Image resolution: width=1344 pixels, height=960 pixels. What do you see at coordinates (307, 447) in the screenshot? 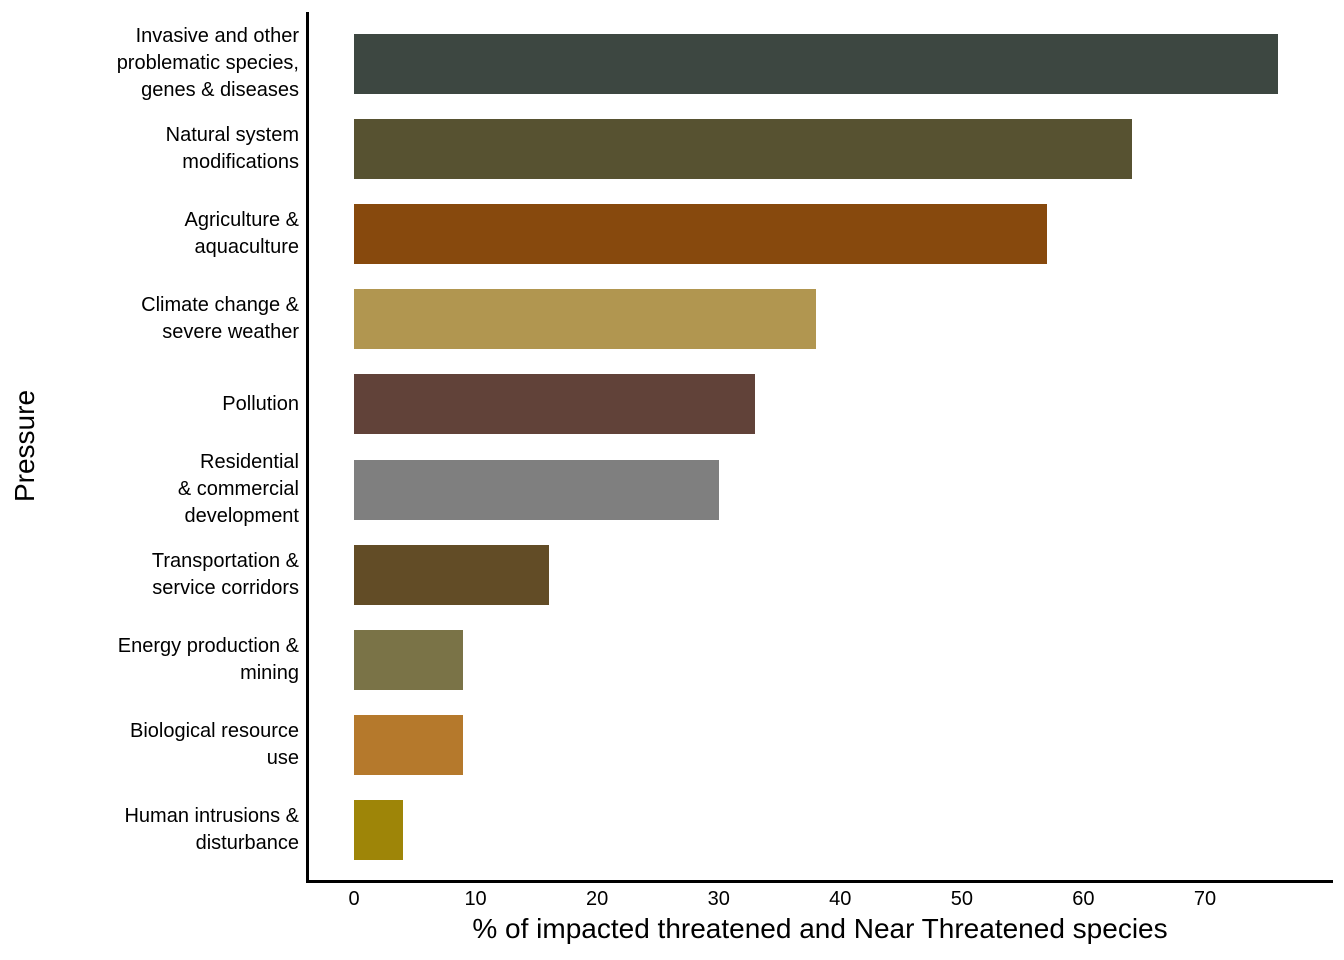
I see `y-axis-line` at bounding box center [307, 447].